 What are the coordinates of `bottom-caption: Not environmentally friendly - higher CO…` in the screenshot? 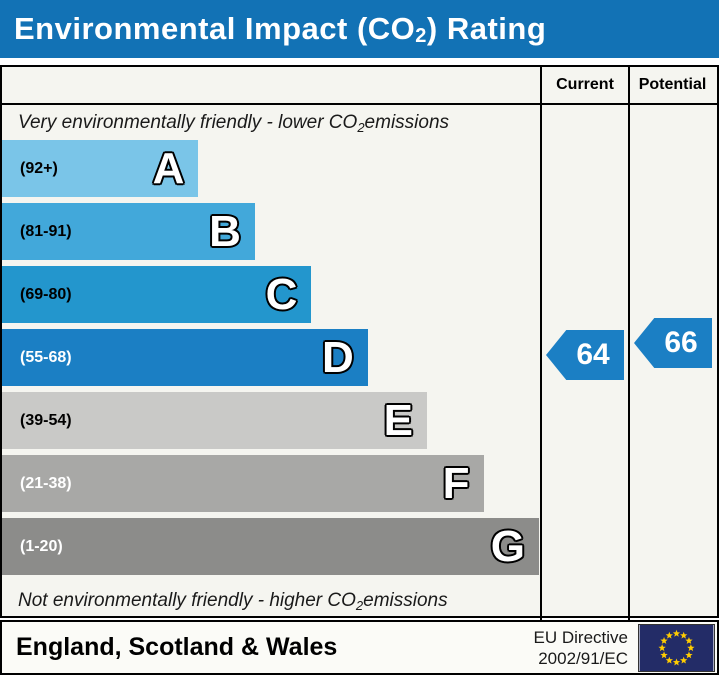 It's located at (233, 601).